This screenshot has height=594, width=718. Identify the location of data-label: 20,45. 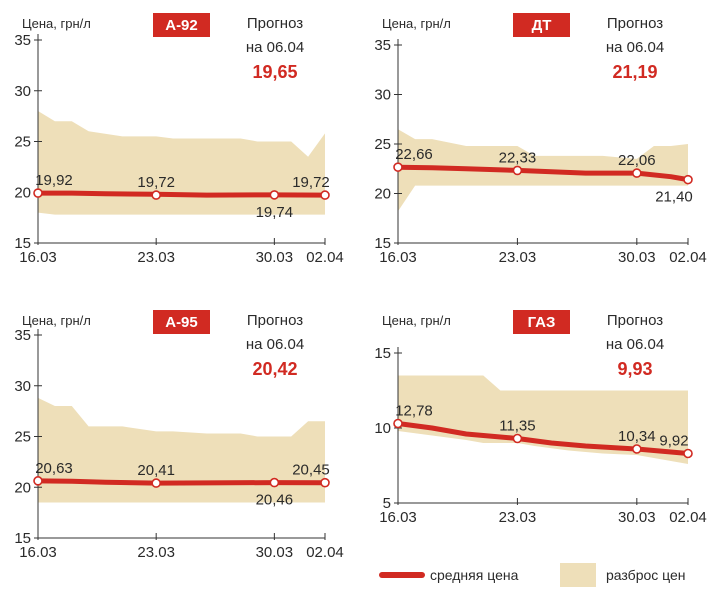
(311, 470).